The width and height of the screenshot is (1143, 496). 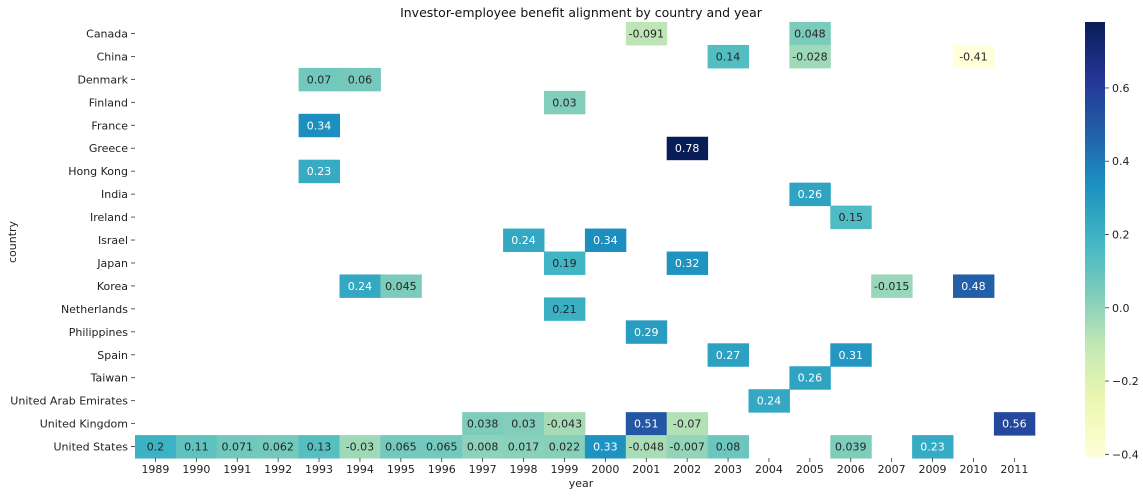 I want to click on x-tick-label: 2000, so click(x=605, y=469).